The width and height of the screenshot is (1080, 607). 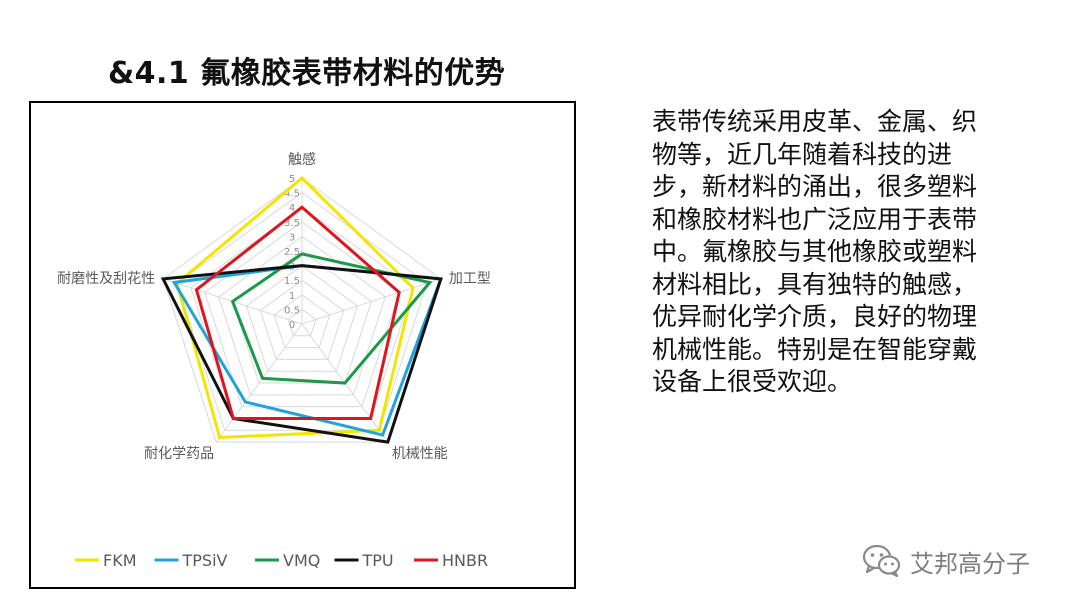 I want to click on legend-label: HNBR, so click(x=465, y=560).